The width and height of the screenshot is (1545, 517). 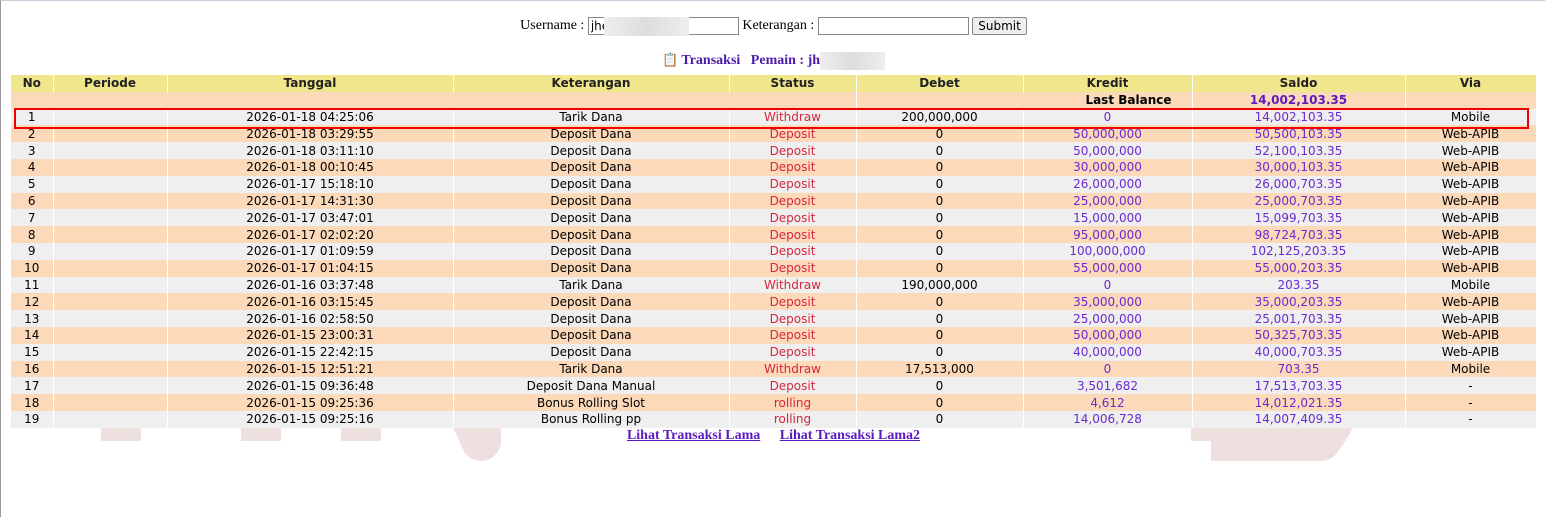 What do you see at coordinates (1299, 419) in the screenshot?
I see `cell-saldo: 14,007,409.35` at bounding box center [1299, 419].